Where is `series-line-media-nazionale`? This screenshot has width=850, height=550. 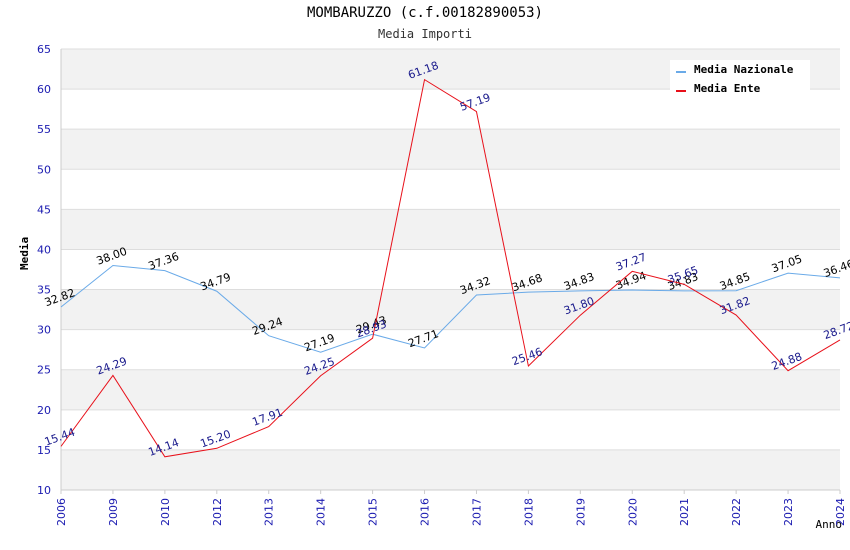
series-line-media-nazionale is located at coordinates (450, 308).